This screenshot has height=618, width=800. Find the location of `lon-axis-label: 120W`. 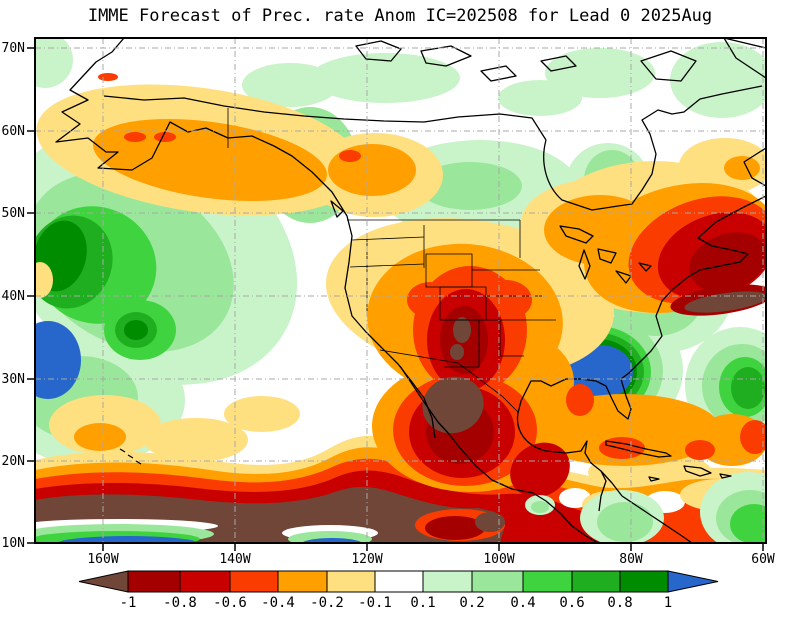

lon-axis-label: 120W is located at coordinates (366, 559).